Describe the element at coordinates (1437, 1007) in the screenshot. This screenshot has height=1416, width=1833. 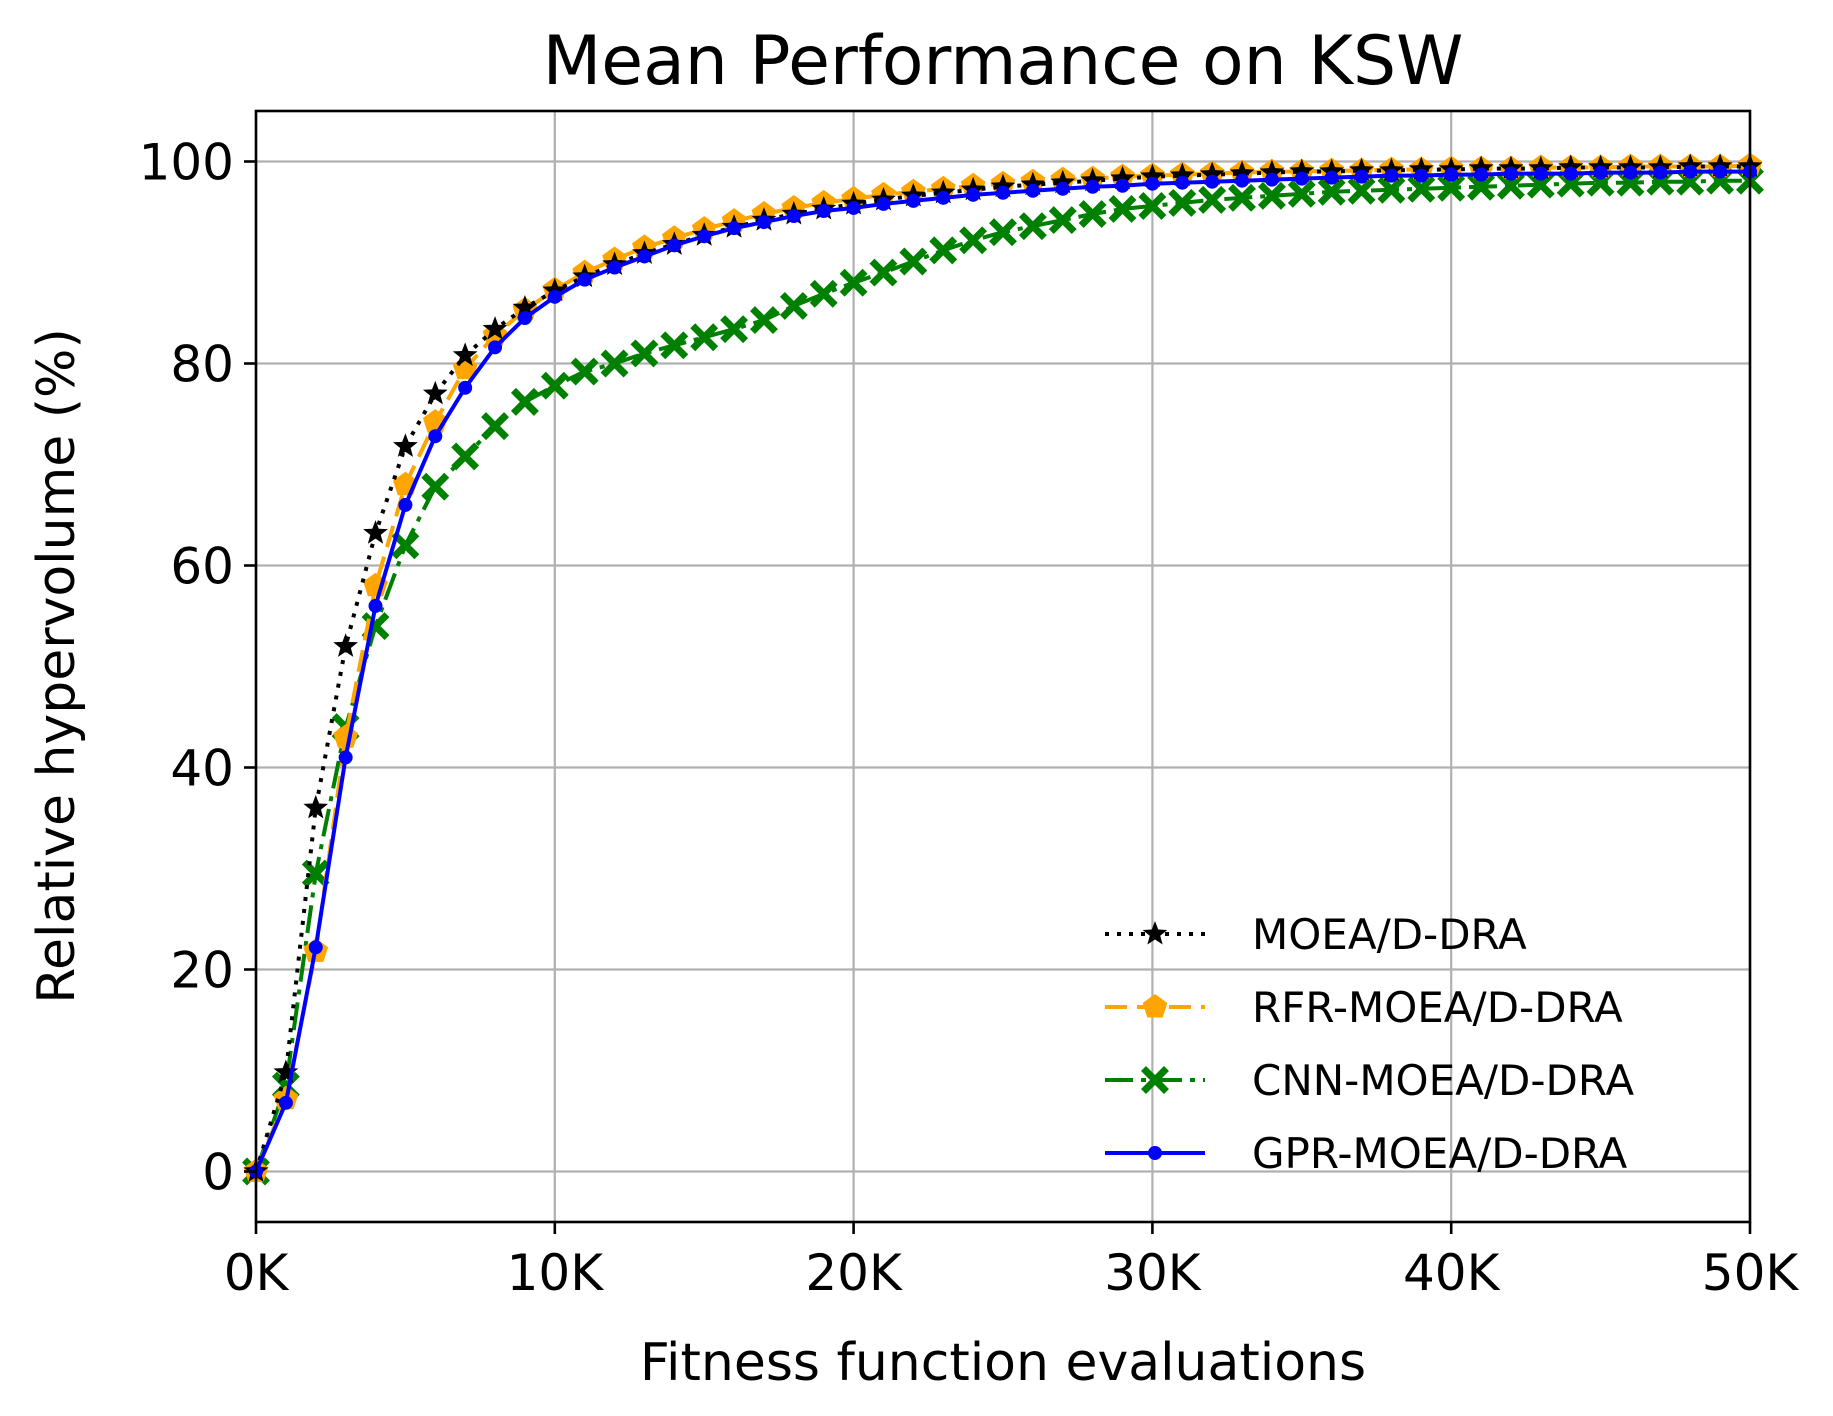
I see `legend-label: RFR-MOEA/D-DRA` at that location.